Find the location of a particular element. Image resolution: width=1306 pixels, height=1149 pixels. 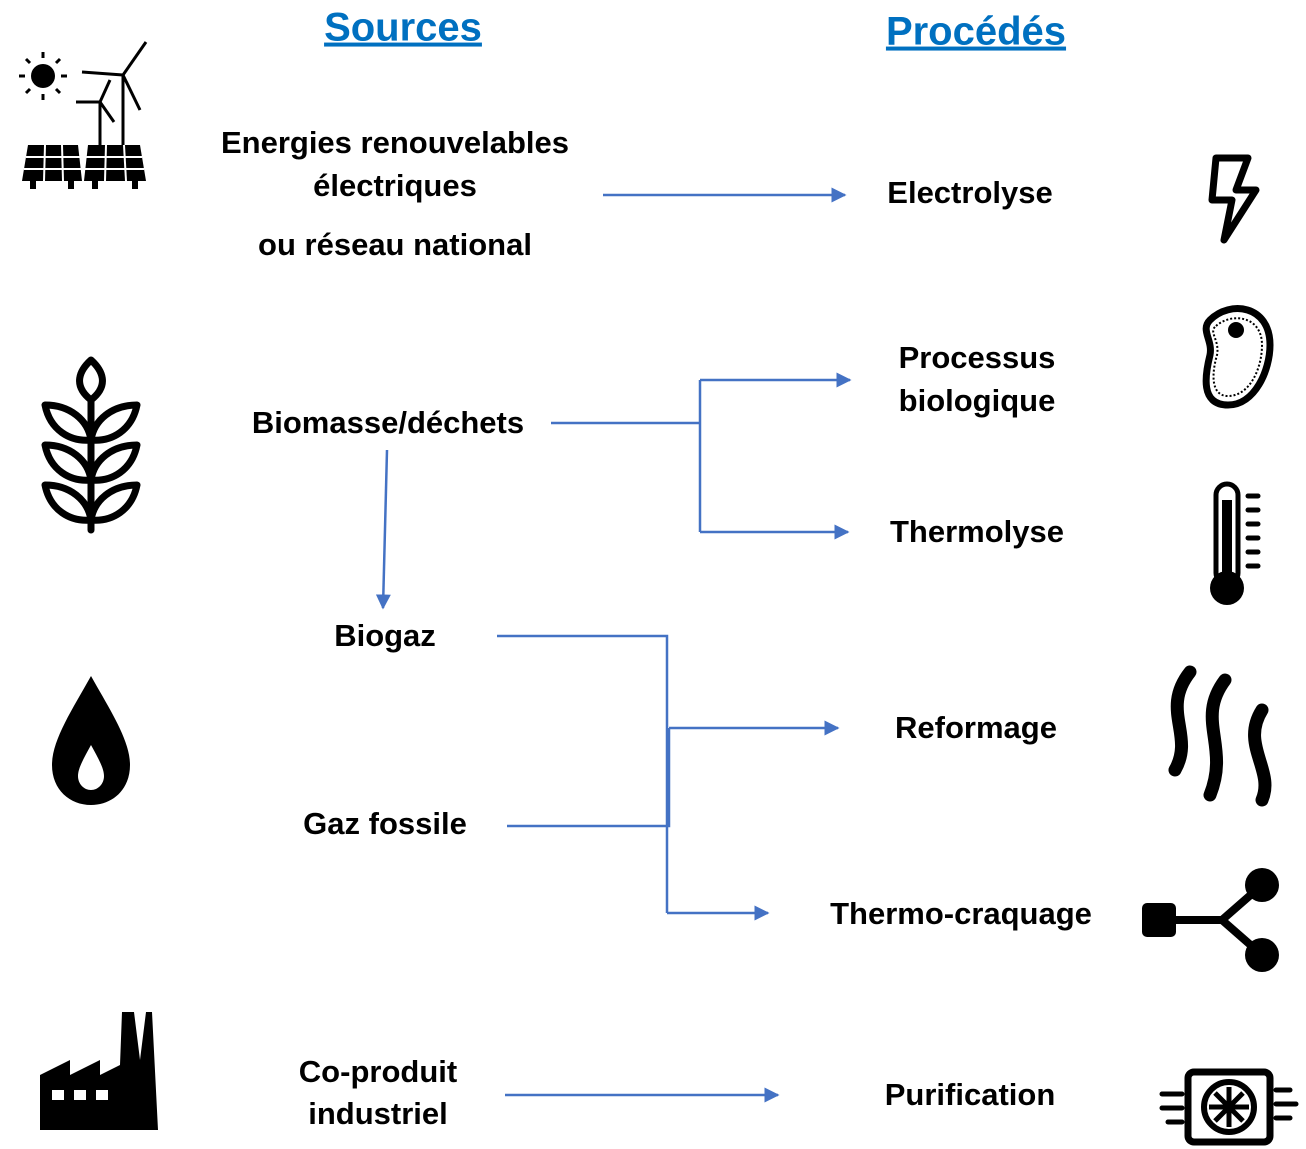

process-label: Processus is located at coordinates (977, 357).